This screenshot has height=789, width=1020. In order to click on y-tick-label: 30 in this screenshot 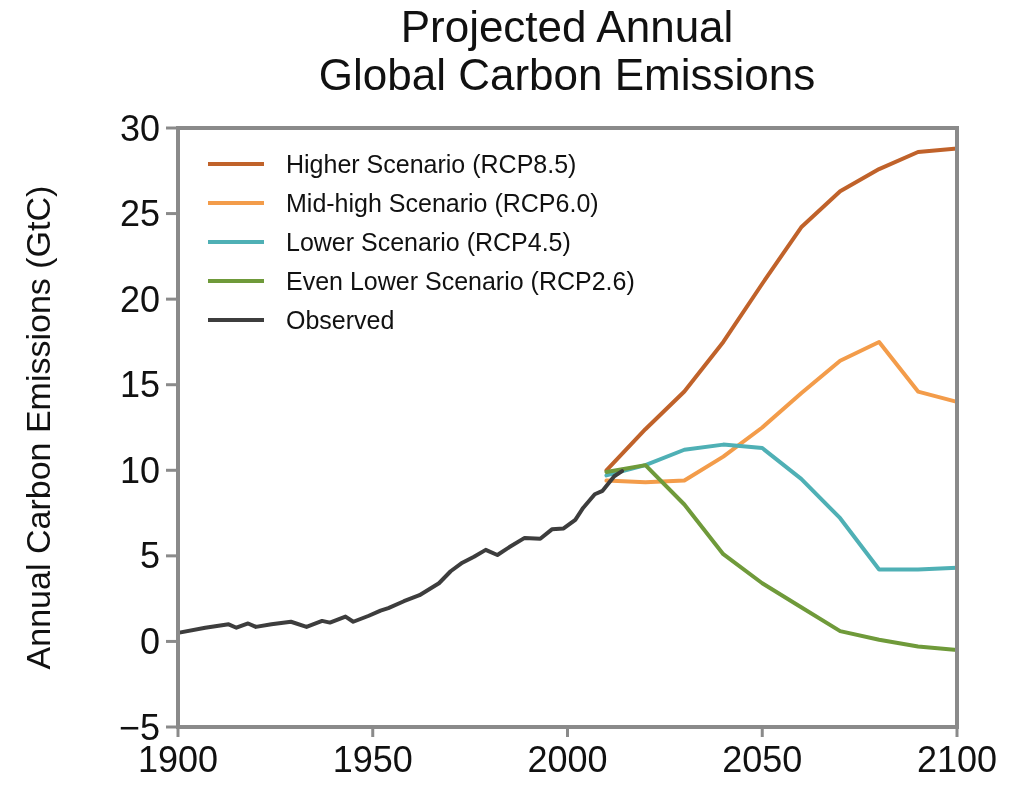, I will do `click(139, 128)`.